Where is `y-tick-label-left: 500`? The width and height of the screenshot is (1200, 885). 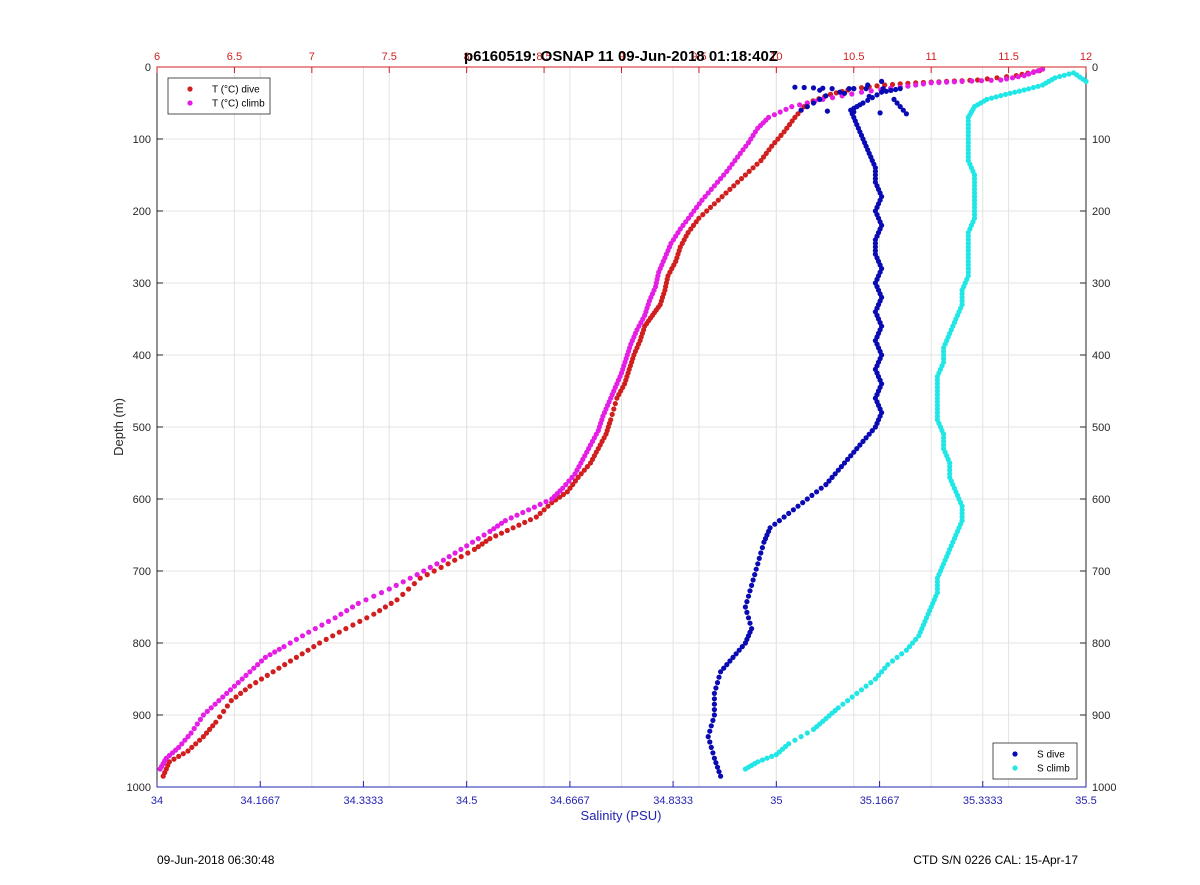
y-tick-label-left: 500 is located at coordinates (142, 428).